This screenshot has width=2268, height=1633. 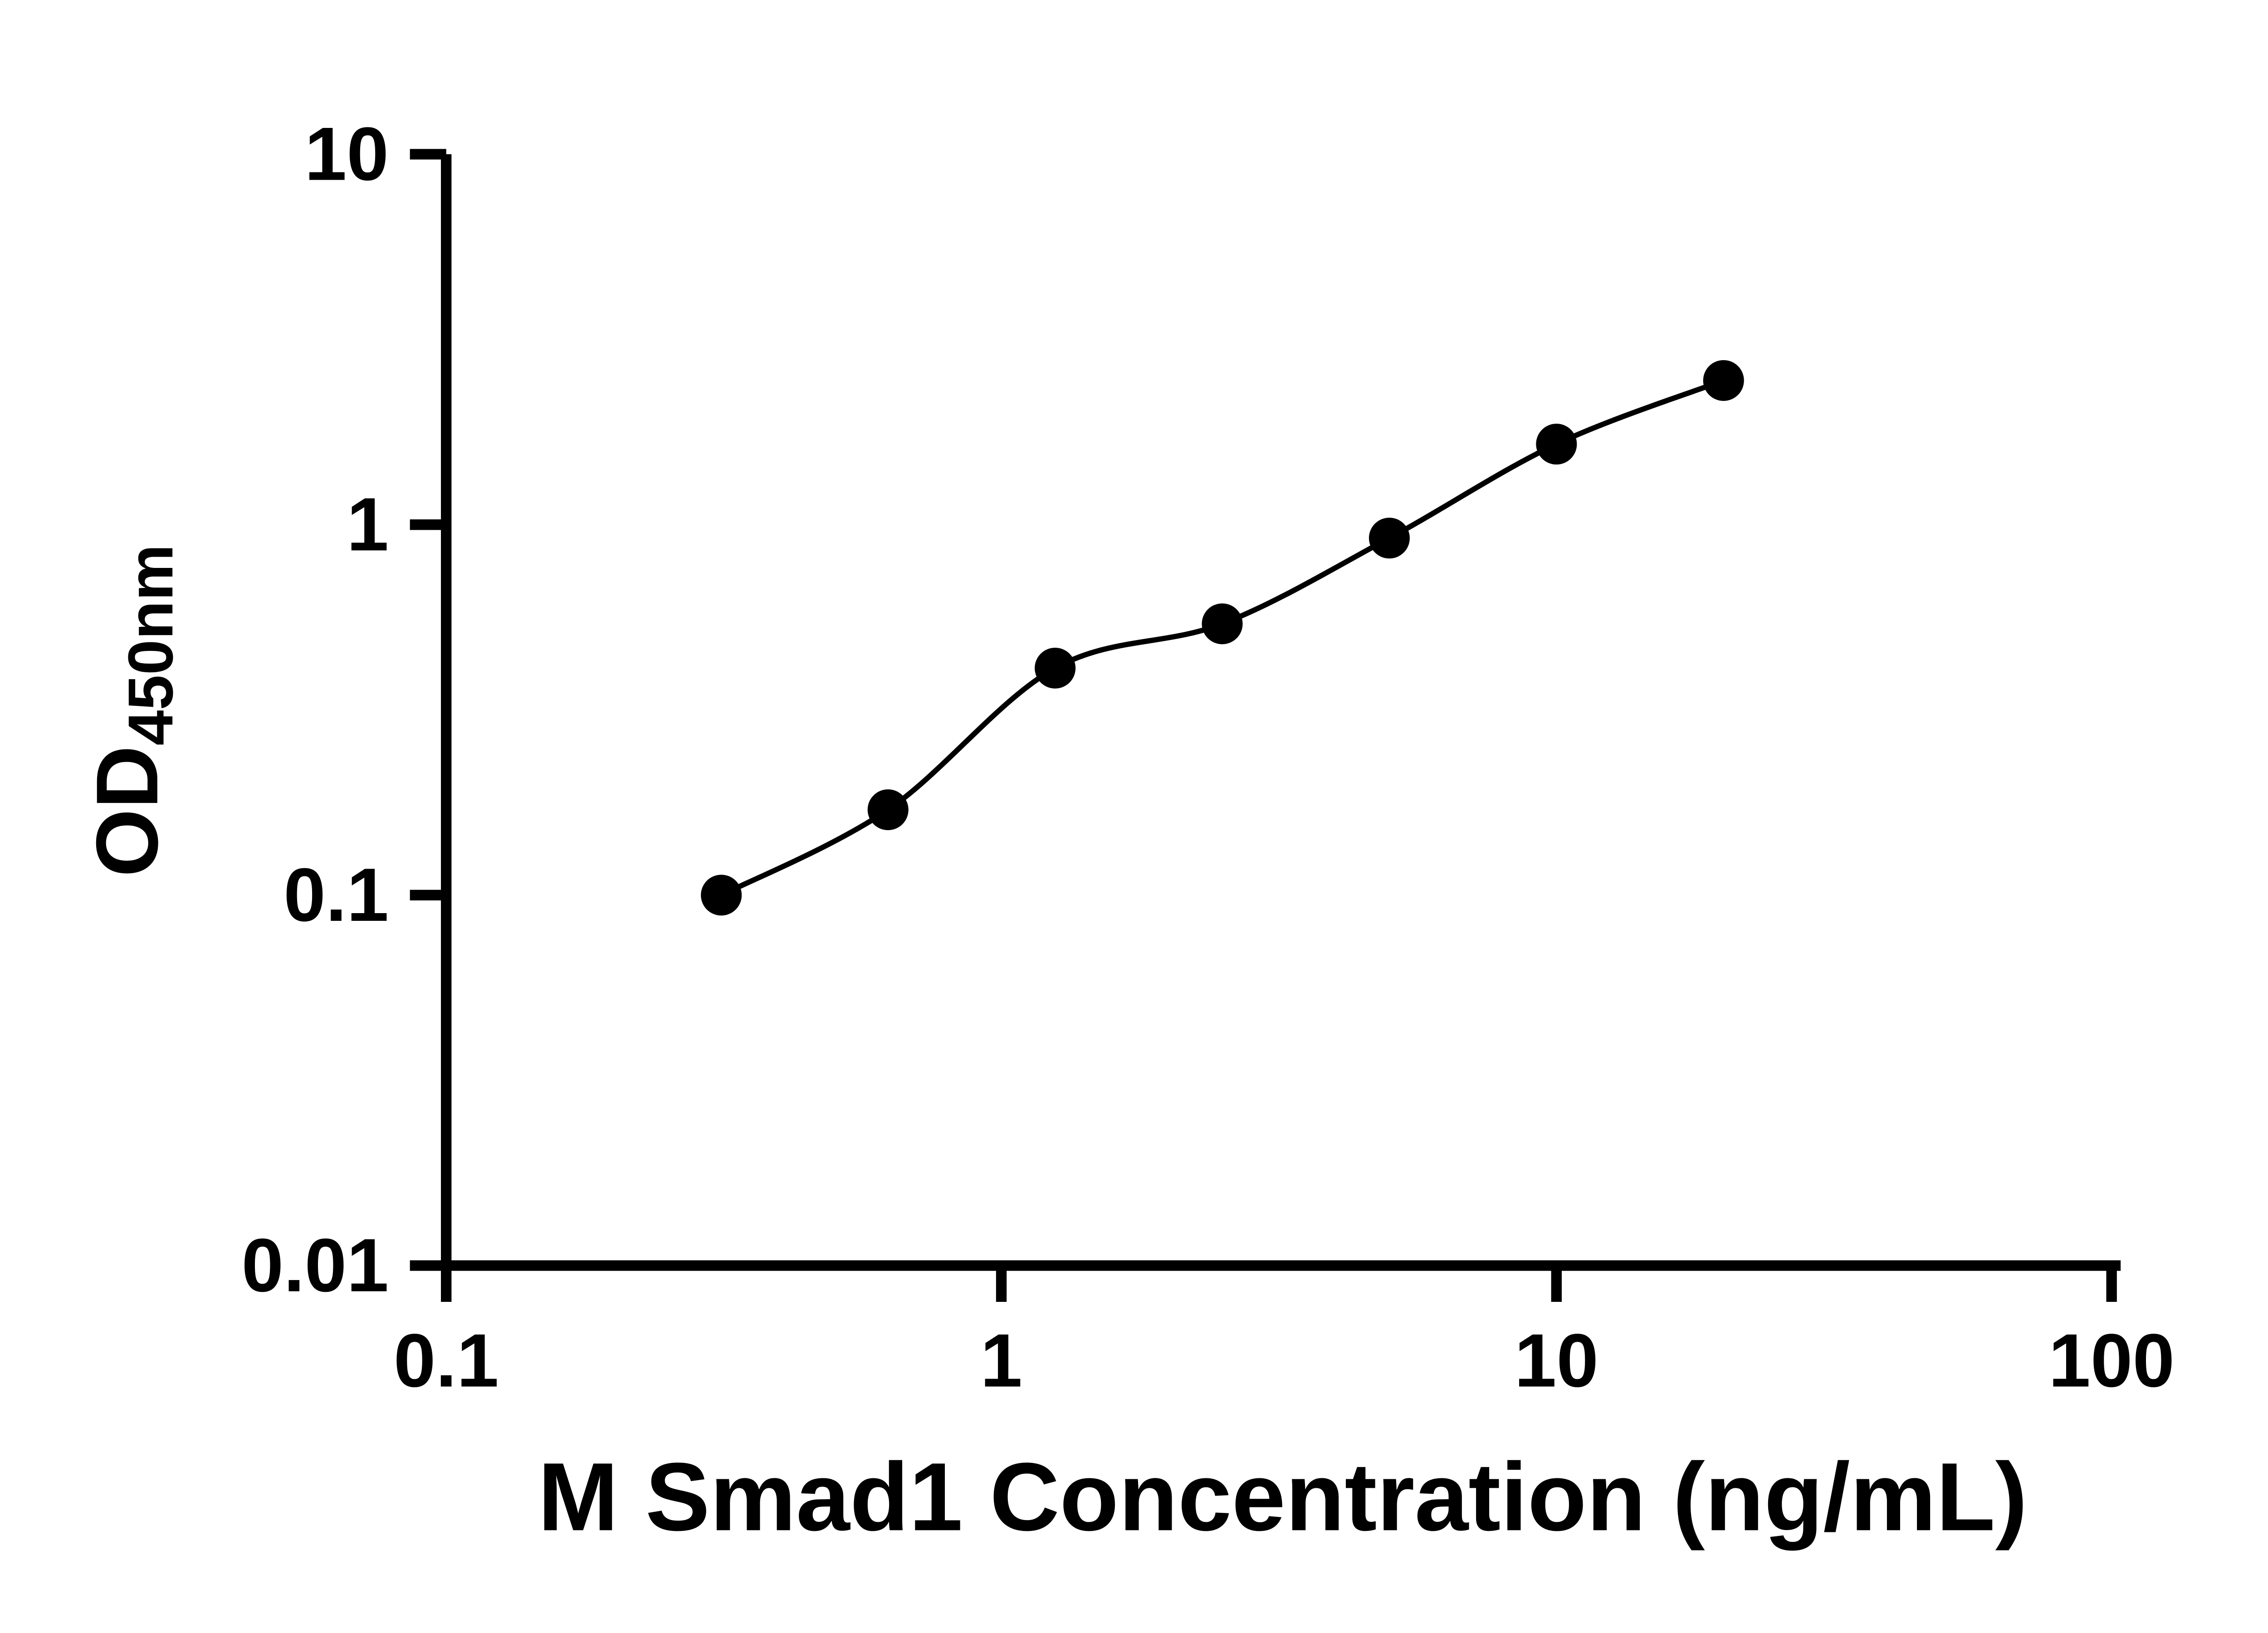 What do you see at coordinates (150, 645) in the screenshot?
I see `y-axis-title-subscript: 450nm` at bounding box center [150, 645].